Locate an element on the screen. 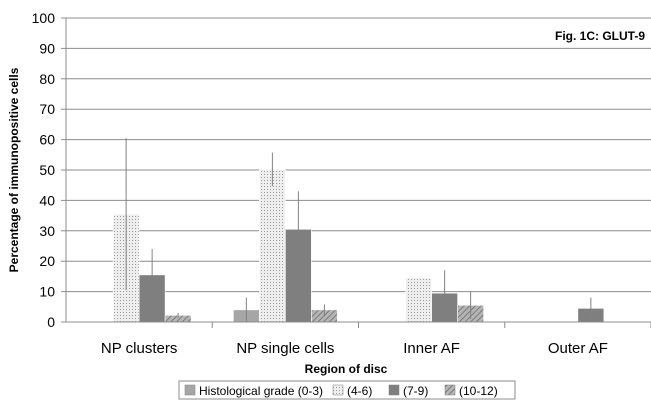 The height and width of the screenshot is (409, 651). y-tick-label: 20 is located at coordinates (47, 261).